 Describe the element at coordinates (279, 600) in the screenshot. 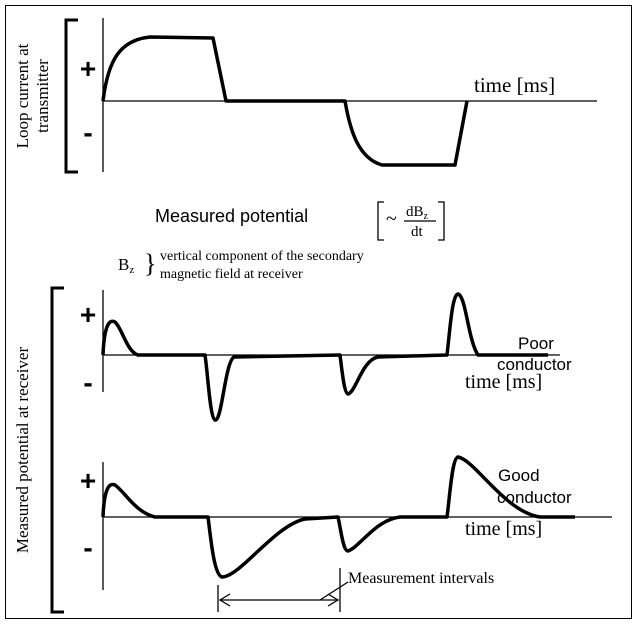

I see `arrowheads` at that location.